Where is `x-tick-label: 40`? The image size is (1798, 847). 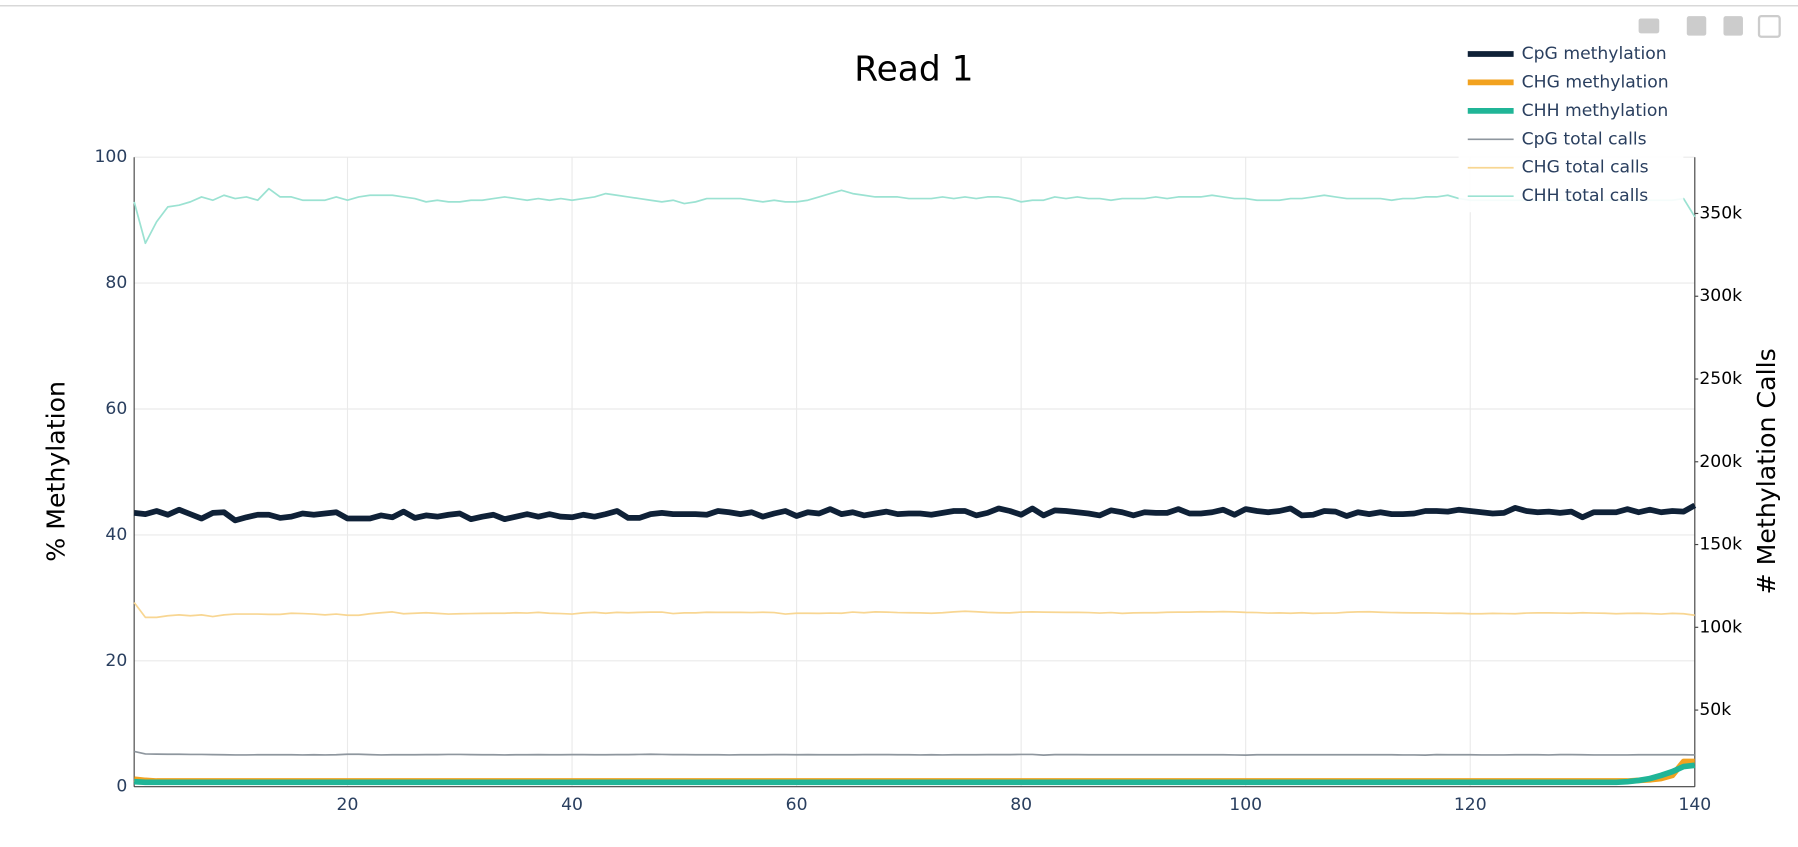 x-tick-label: 40 is located at coordinates (572, 805).